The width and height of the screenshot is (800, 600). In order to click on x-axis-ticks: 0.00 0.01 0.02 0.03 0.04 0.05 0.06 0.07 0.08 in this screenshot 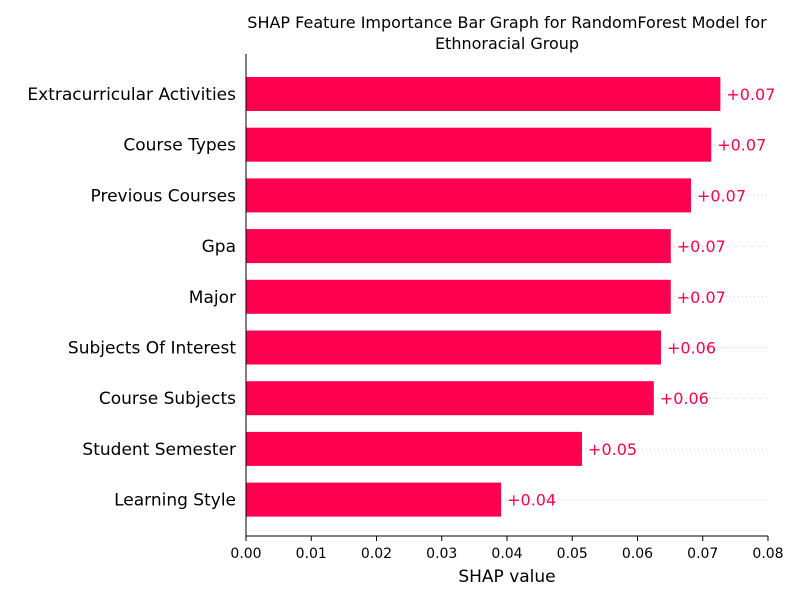, I will do `click(507, 549)`.